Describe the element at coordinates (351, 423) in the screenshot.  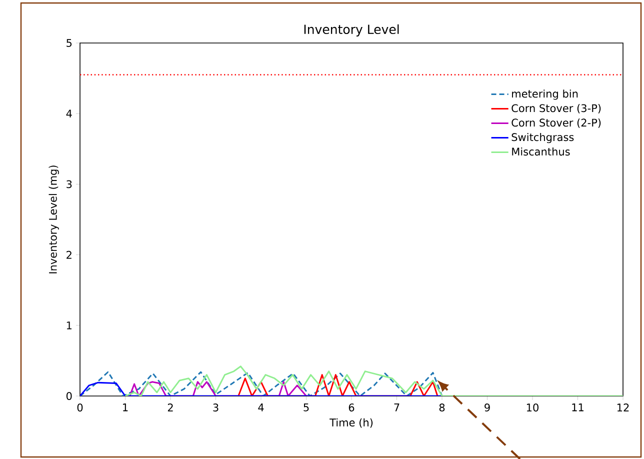
I see `x-axis-title: Time (h)` at that location.